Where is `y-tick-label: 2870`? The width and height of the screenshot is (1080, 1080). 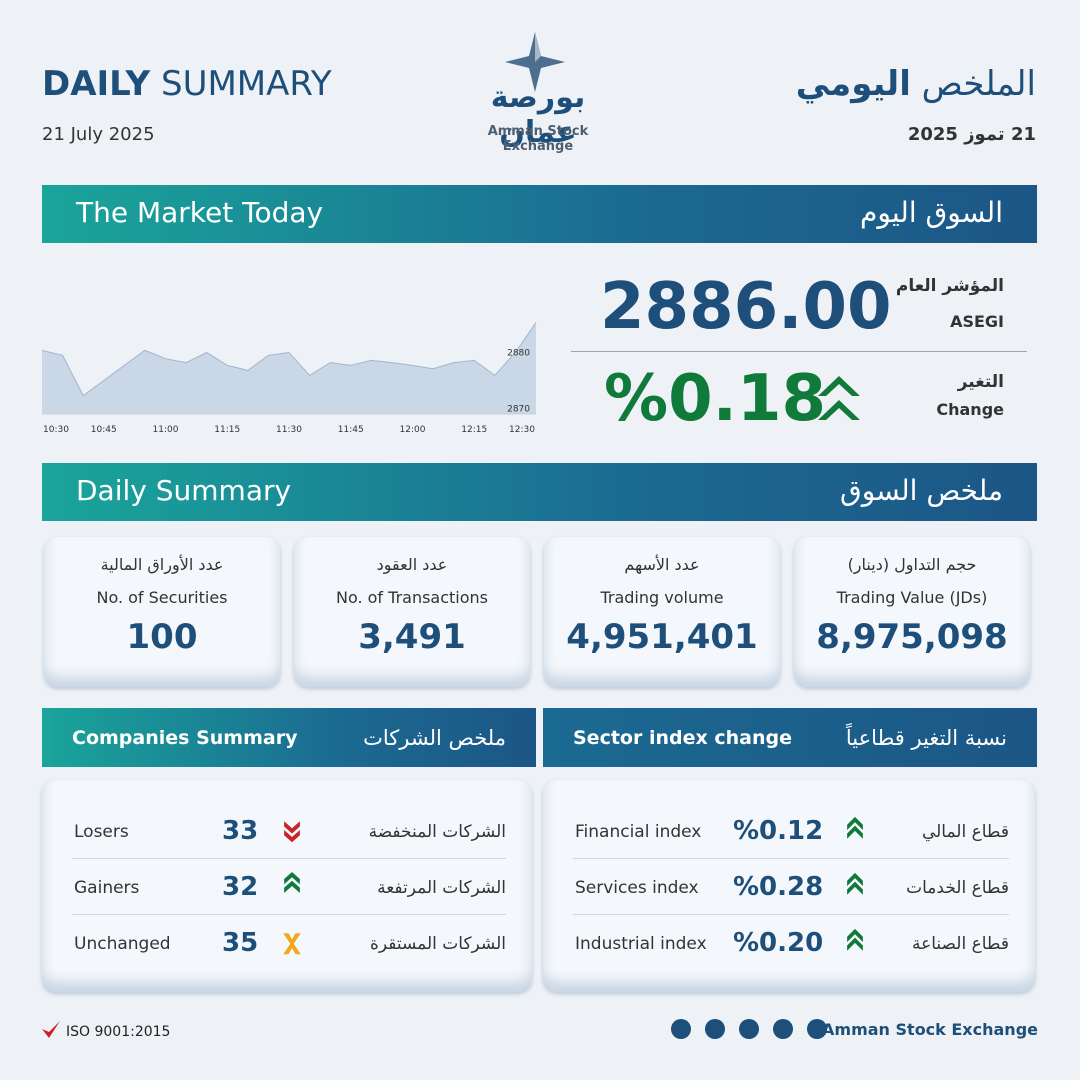
y-tick-label: 2870 is located at coordinates (518, 409).